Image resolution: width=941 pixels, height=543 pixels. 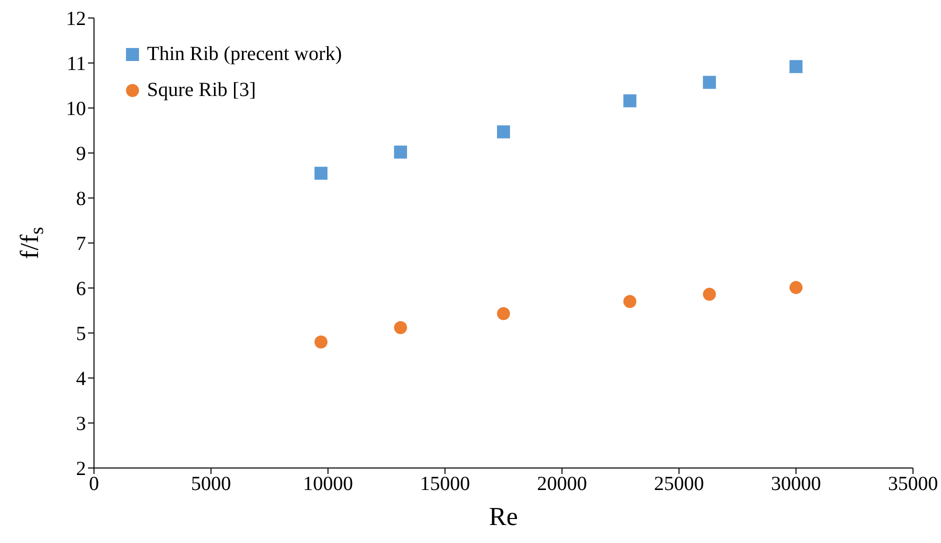 What do you see at coordinates (503, 516) in the screenshot?
I see `x-axis-title: Re` at bounding box center [503, 516].